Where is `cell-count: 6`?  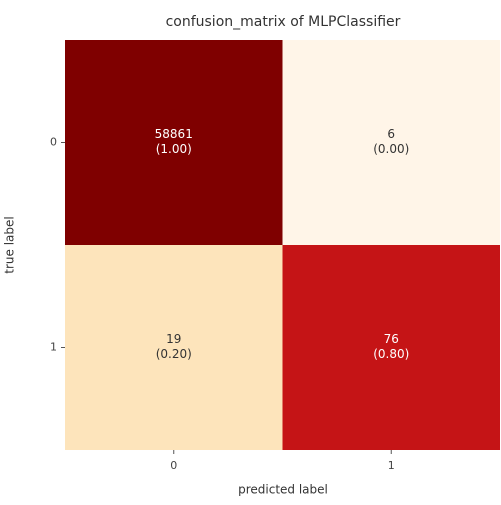 cell-count: 6 is located at coordinates (391, 134).